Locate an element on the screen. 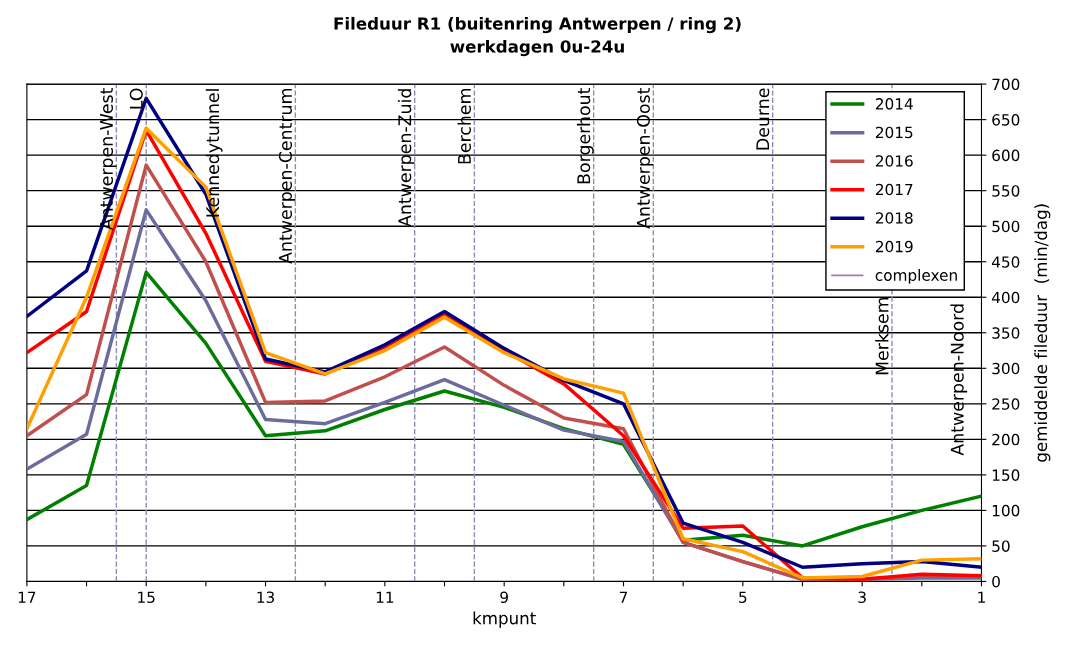 Image resolution: width=1075 pixels, height=657 pixels. ref-line-label: Antwerpen-Oost is located at coordinates (645, 158).